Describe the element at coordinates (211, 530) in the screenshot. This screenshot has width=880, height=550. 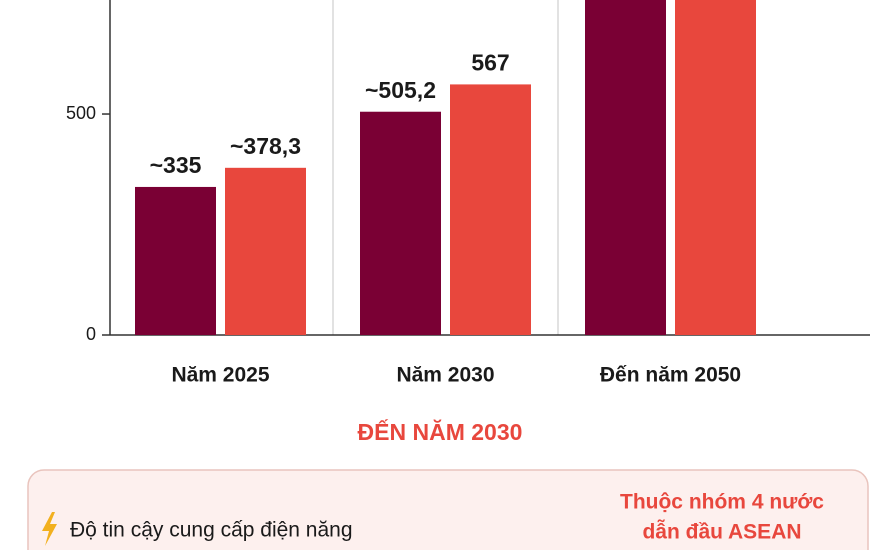
I see `panel-item: Độ tin cậy cung cấp điện năng` at that location.